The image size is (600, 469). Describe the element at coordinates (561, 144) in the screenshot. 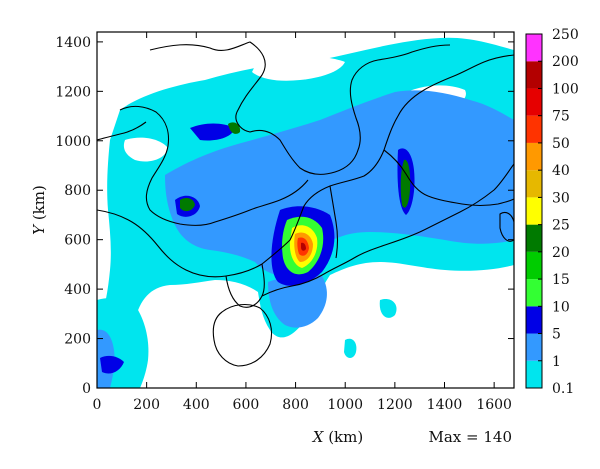

I see `colorbar-level-label: 50` at that location.